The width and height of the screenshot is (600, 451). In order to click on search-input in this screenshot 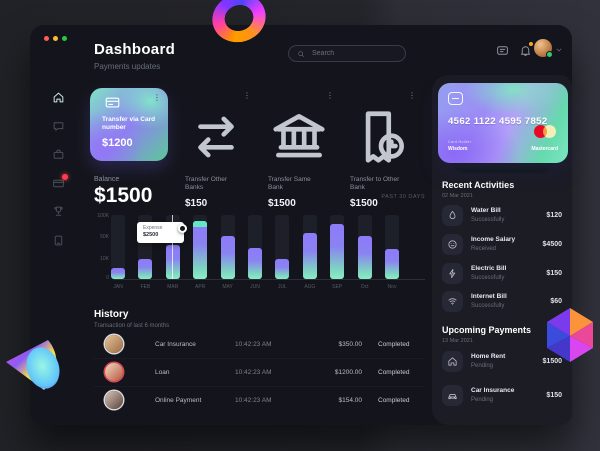, I will do `click(353, 53)`.